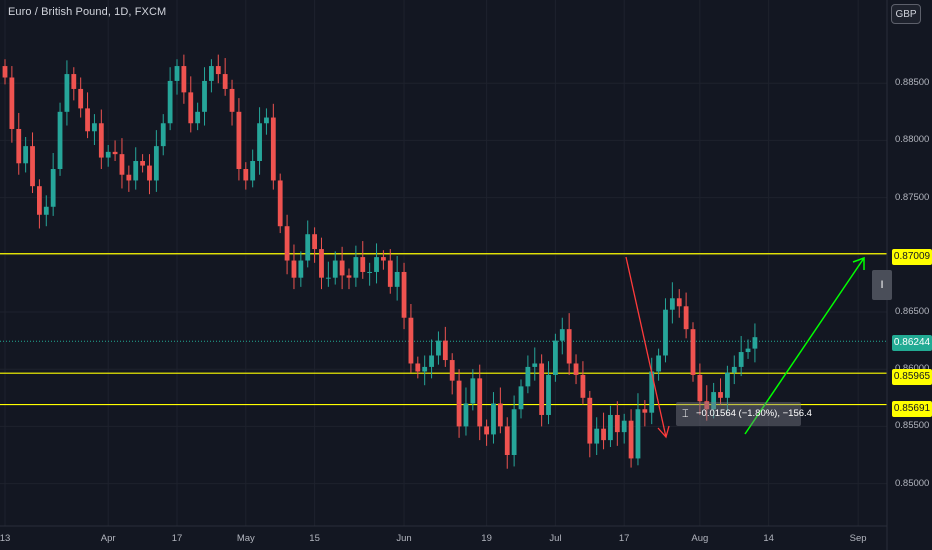 The image size is (932, 550). Describe the element at coordinates (912, 377) in the screenshot. I see `level-mid-price-label: 0.85965` at that location.